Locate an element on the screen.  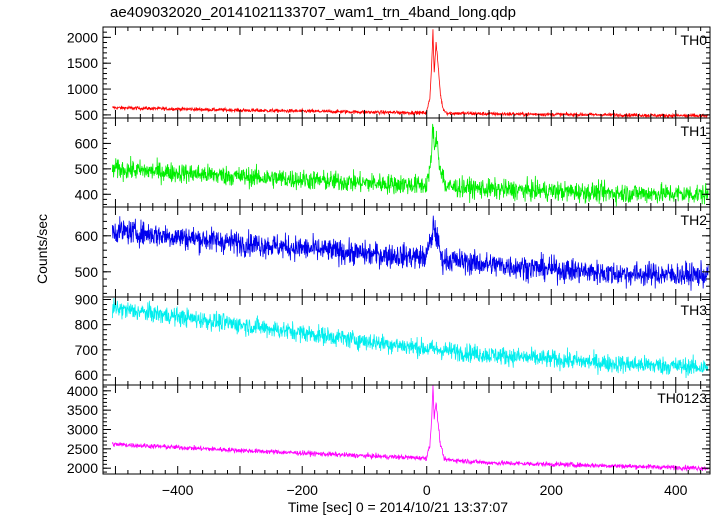
series-line-th0123 is located at coordinates (410, 428).